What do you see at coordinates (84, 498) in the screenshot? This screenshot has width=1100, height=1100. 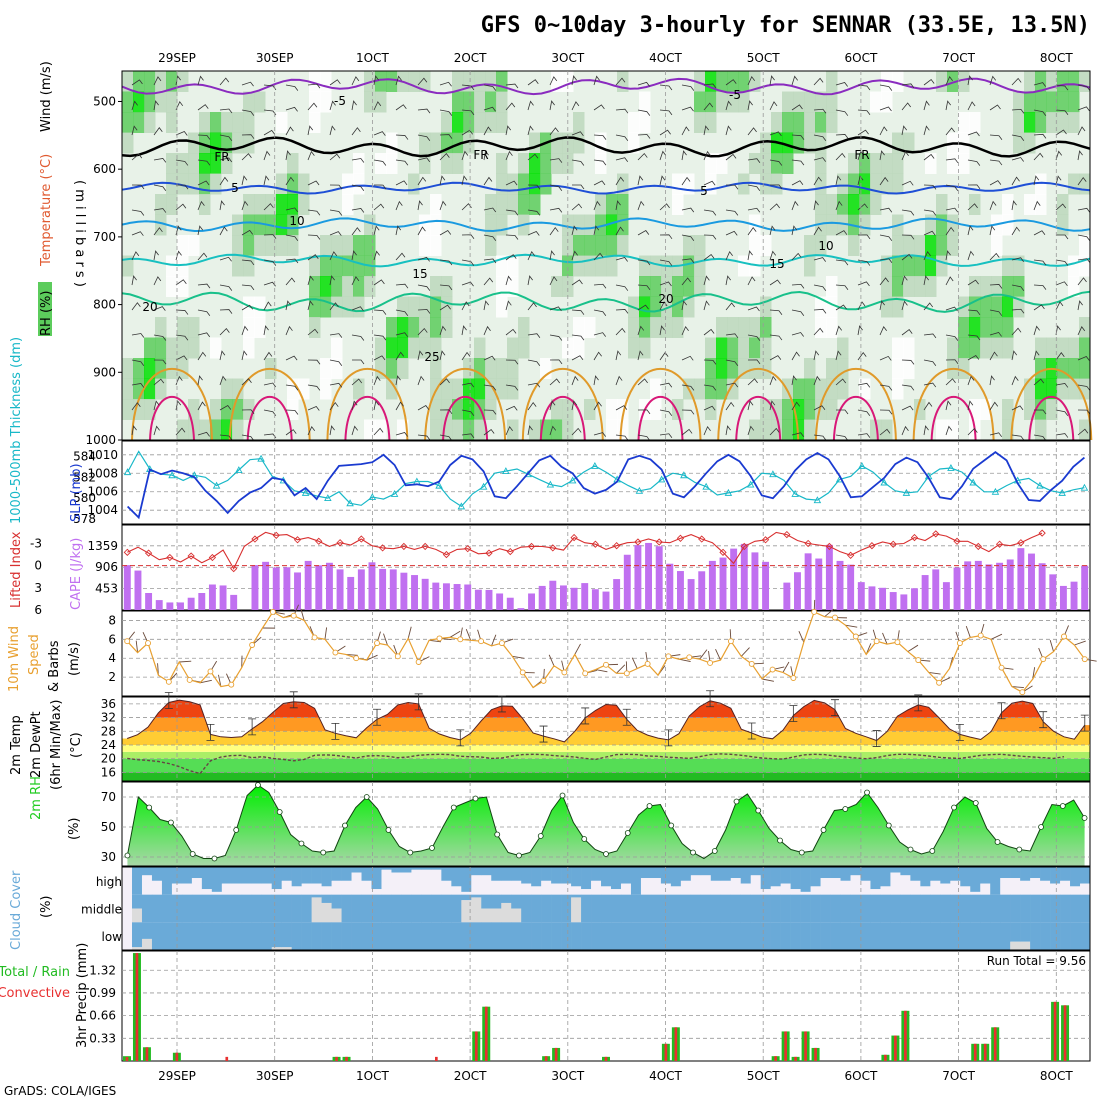 I see `thickness-tick-label: 580` at bounding box center [84, 498].